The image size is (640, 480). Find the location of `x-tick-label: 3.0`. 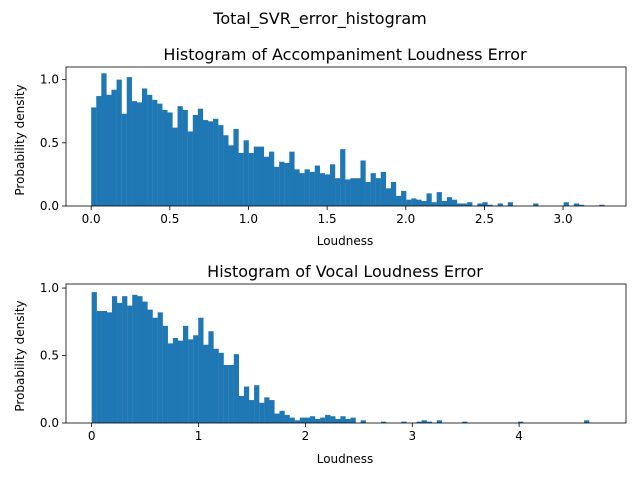

x-tick-label: 3.0 is located at coordinates (563, 219).